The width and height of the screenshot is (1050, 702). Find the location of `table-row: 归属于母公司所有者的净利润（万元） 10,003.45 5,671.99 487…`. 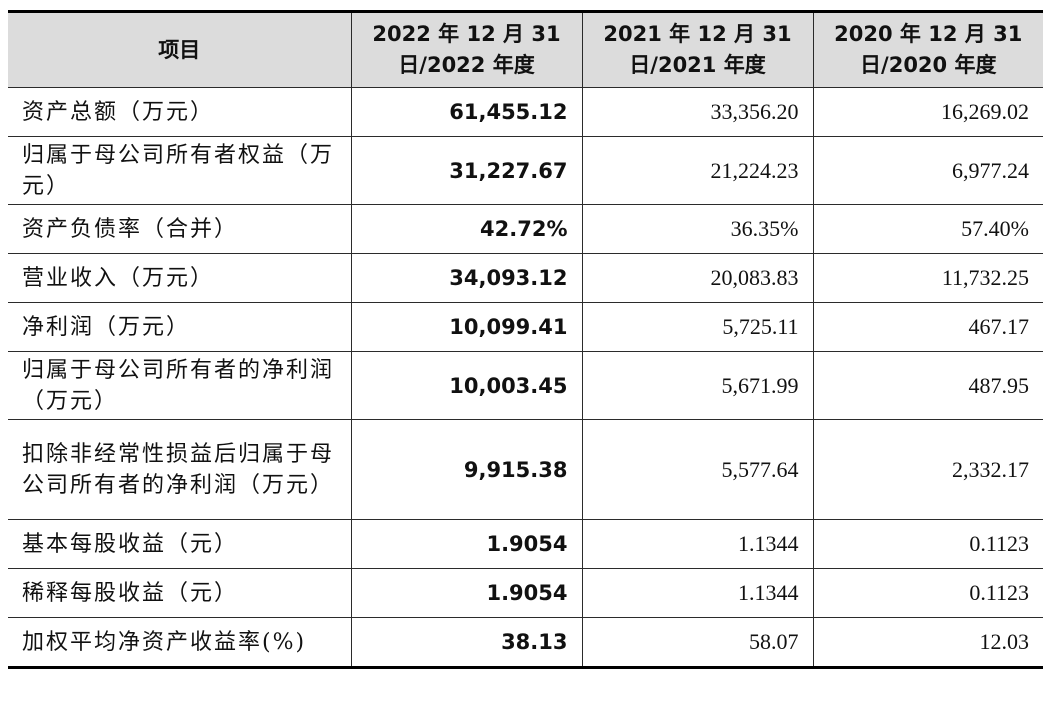

table-row: 归属于母公司所有者的净利润（万元） 10,003.45 5,671.99 487… is located at coordinates (525, 385).